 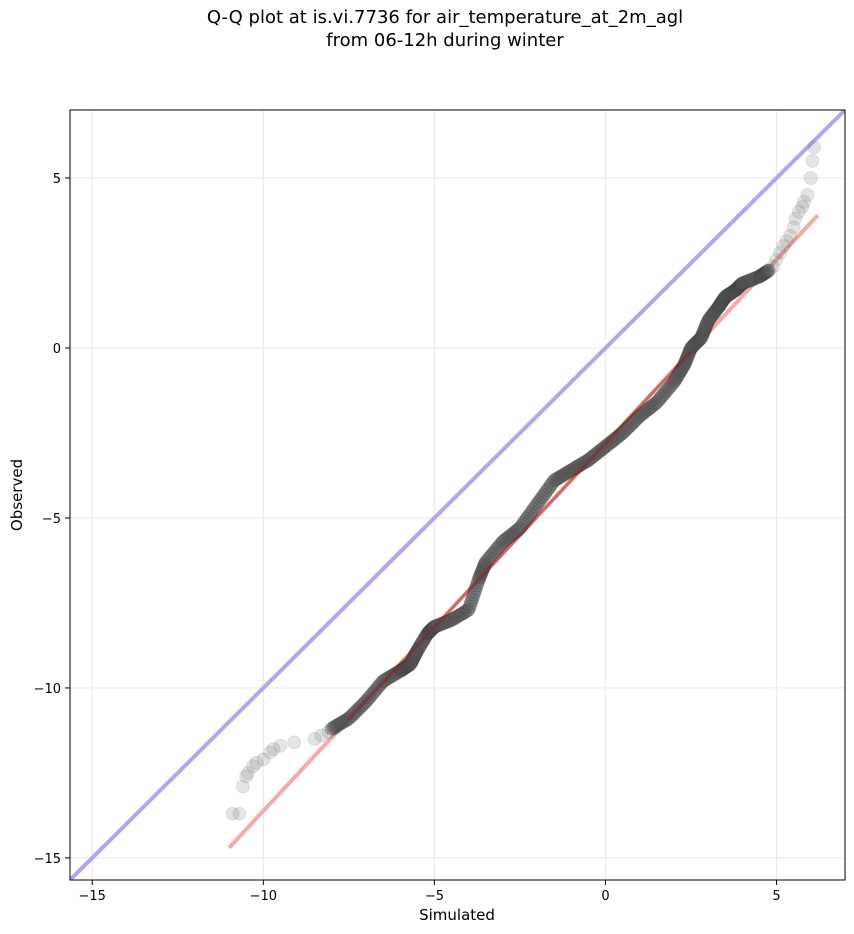 What do you see at coordinates (57, 179) in the screenshot?
I see `y-tick-label: 5` at bounding box center [57, 179].